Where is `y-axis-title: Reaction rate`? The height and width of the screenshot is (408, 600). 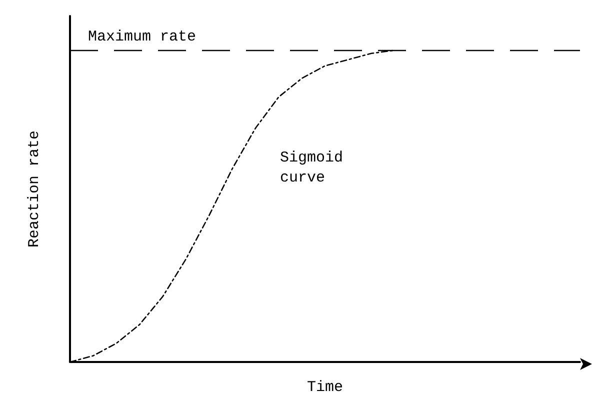 y-axis-title: Reaction rate is located at coordinates (34, 189).